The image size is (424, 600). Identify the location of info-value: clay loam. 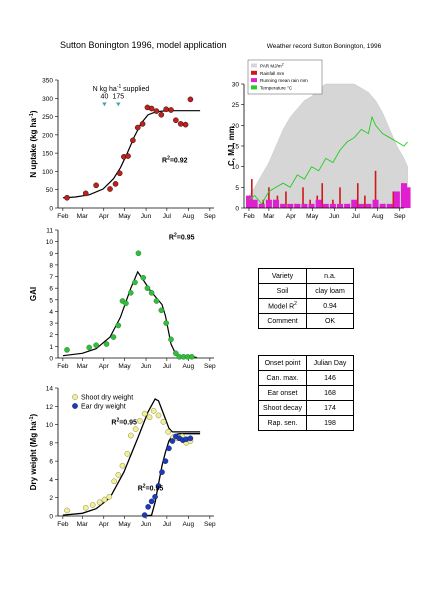
(330, 291).